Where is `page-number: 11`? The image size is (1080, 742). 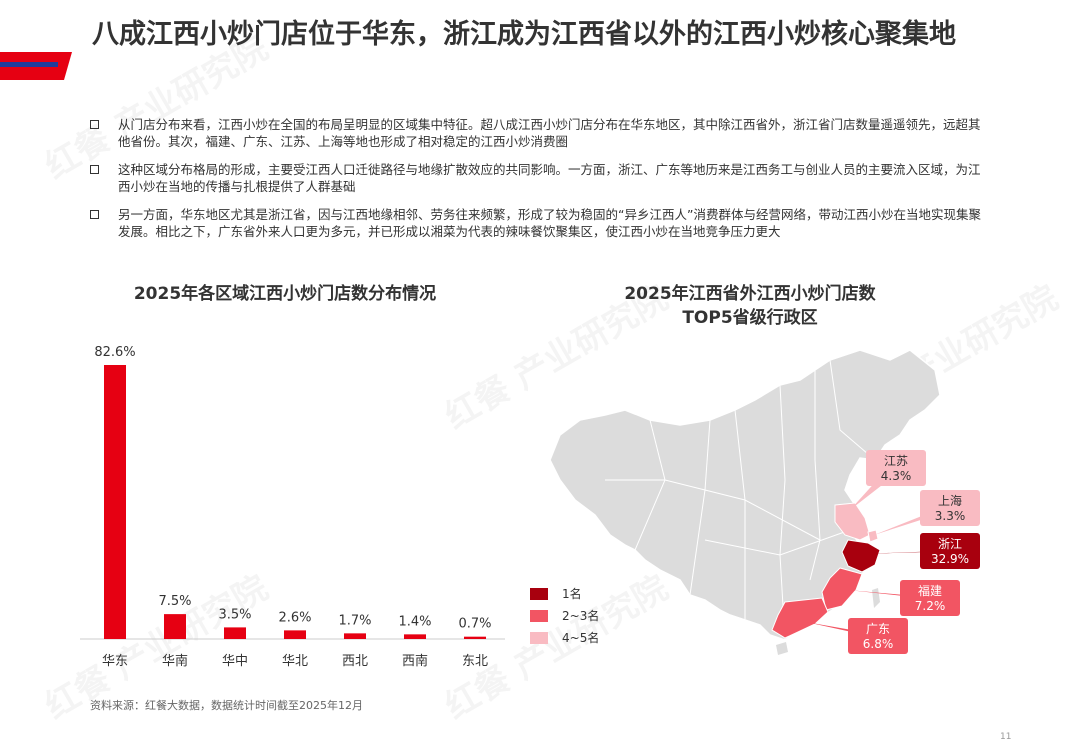
page-number: 11 is located at coordinates (1006, 737).